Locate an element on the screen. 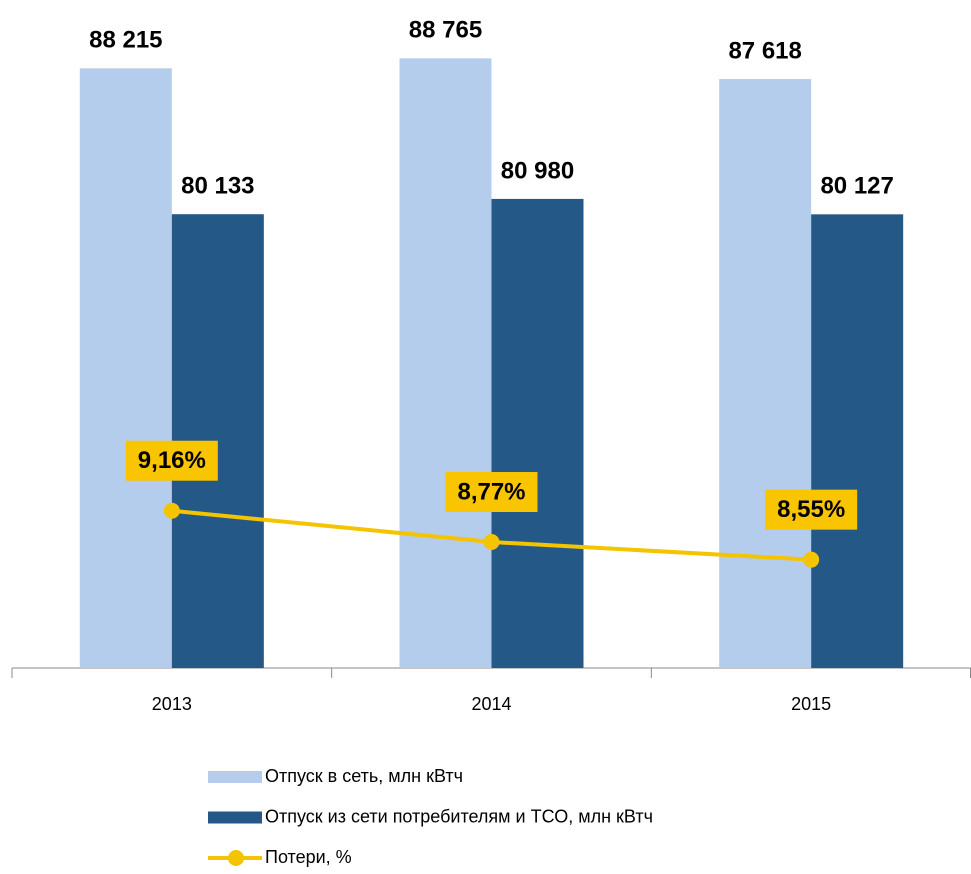  x-tick-label: 2015 is located at coordinates (811, 704).